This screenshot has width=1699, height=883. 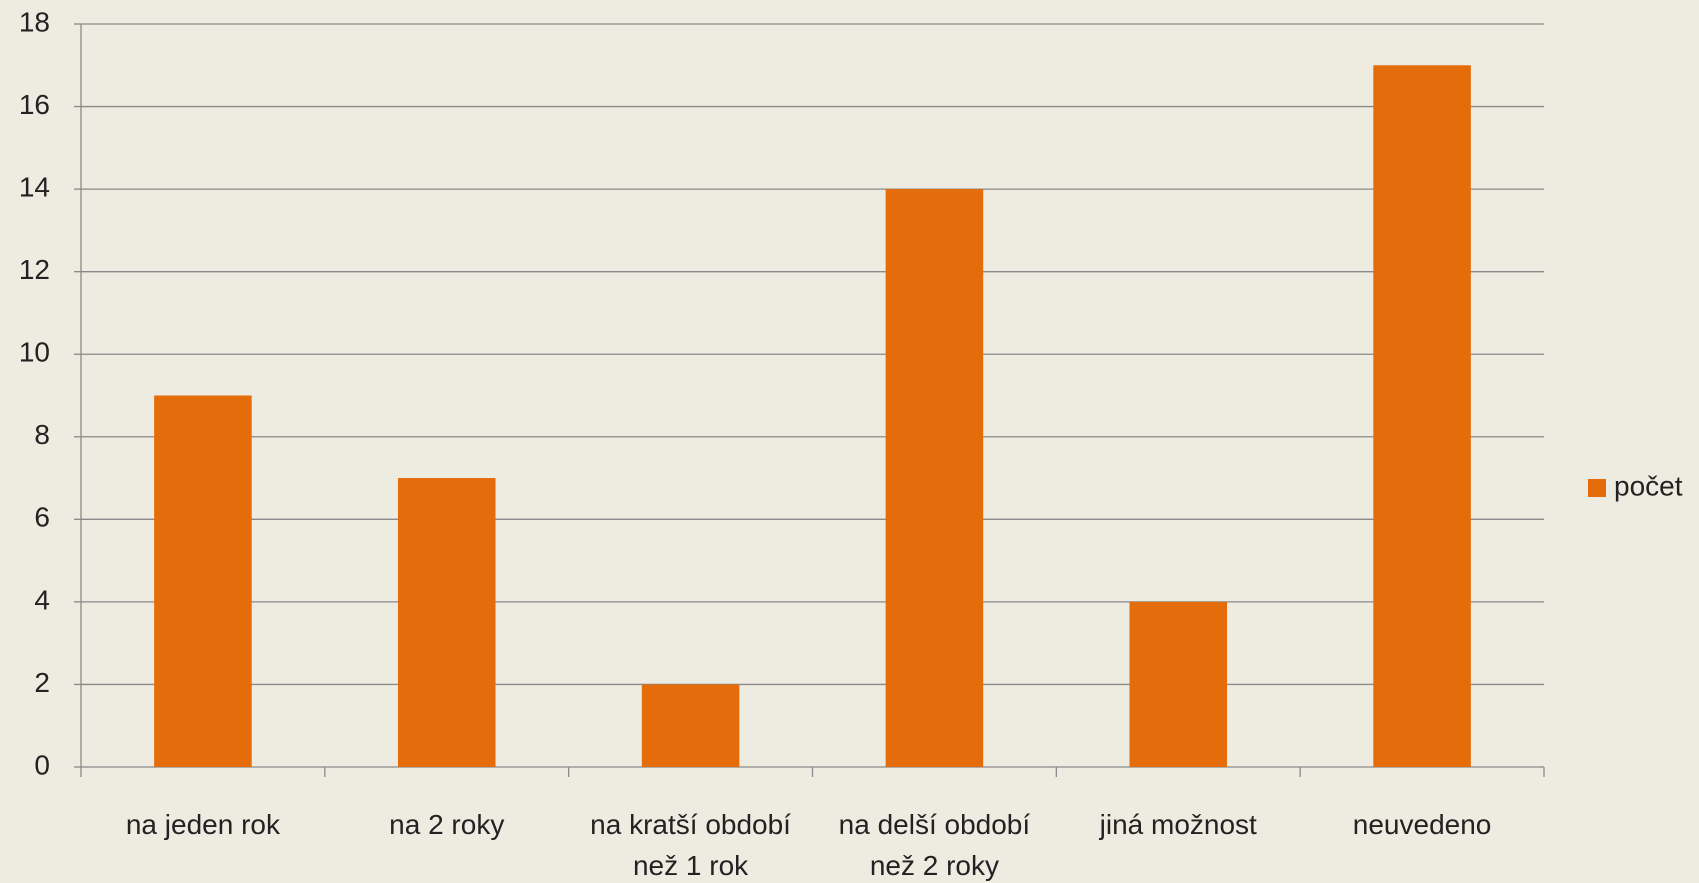 I want to click on x-tick-label: na kratší období než 1 rok, so click(x=690, y=845).